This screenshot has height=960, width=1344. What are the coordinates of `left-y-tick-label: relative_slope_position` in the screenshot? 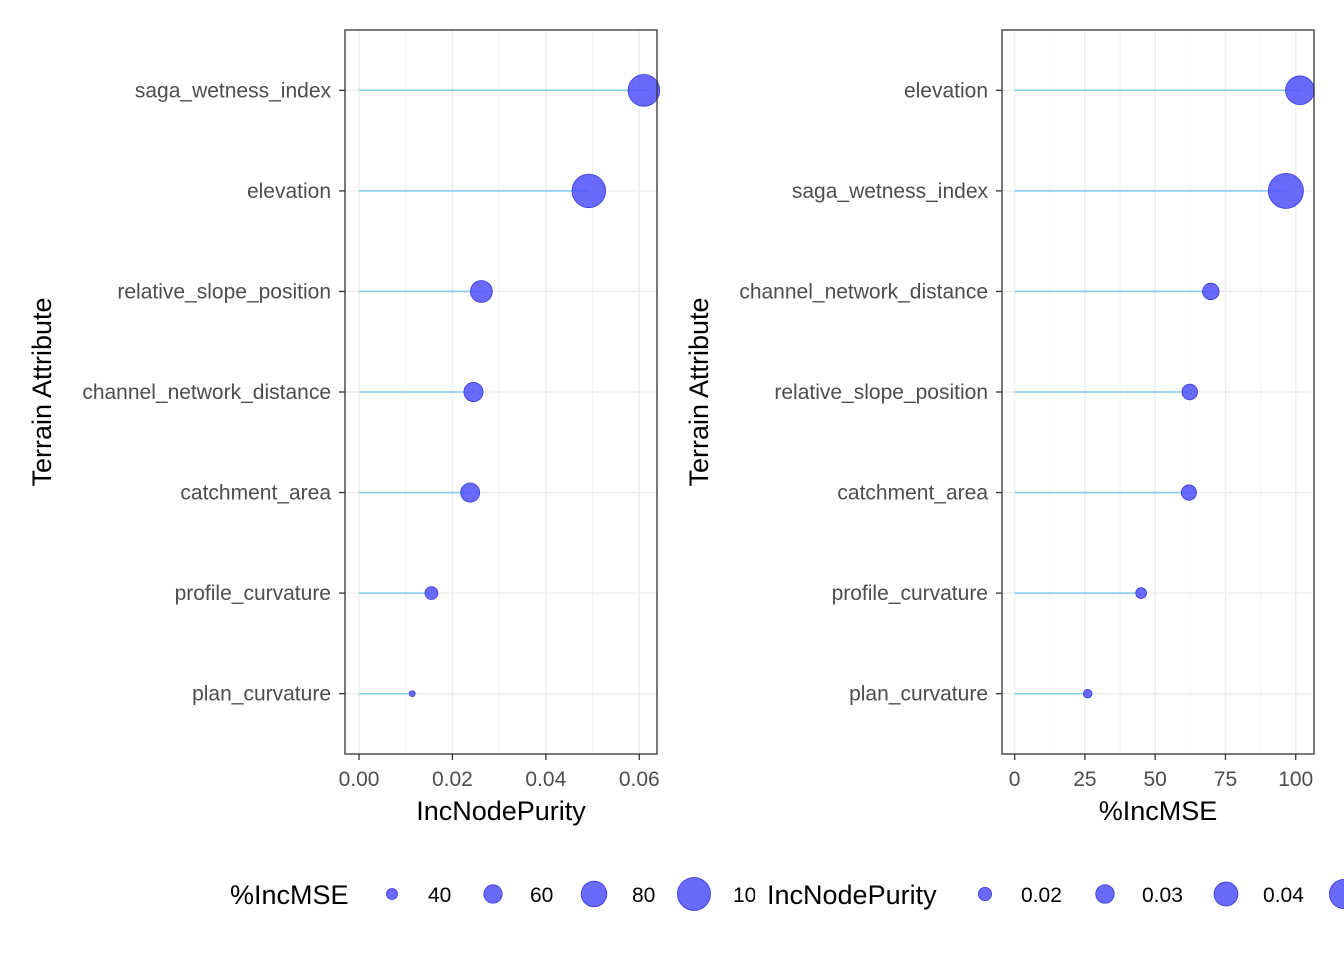 It's located at (224, 291).